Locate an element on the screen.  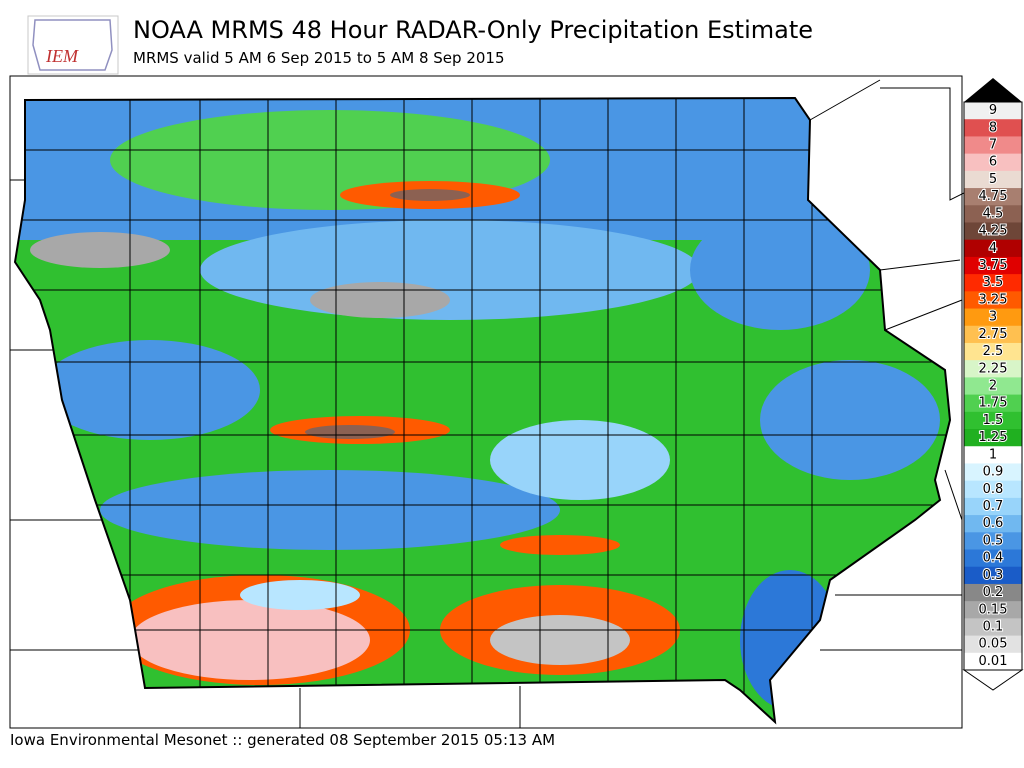
colorbar-label: 1.25 is located at coordinates (993, 437).